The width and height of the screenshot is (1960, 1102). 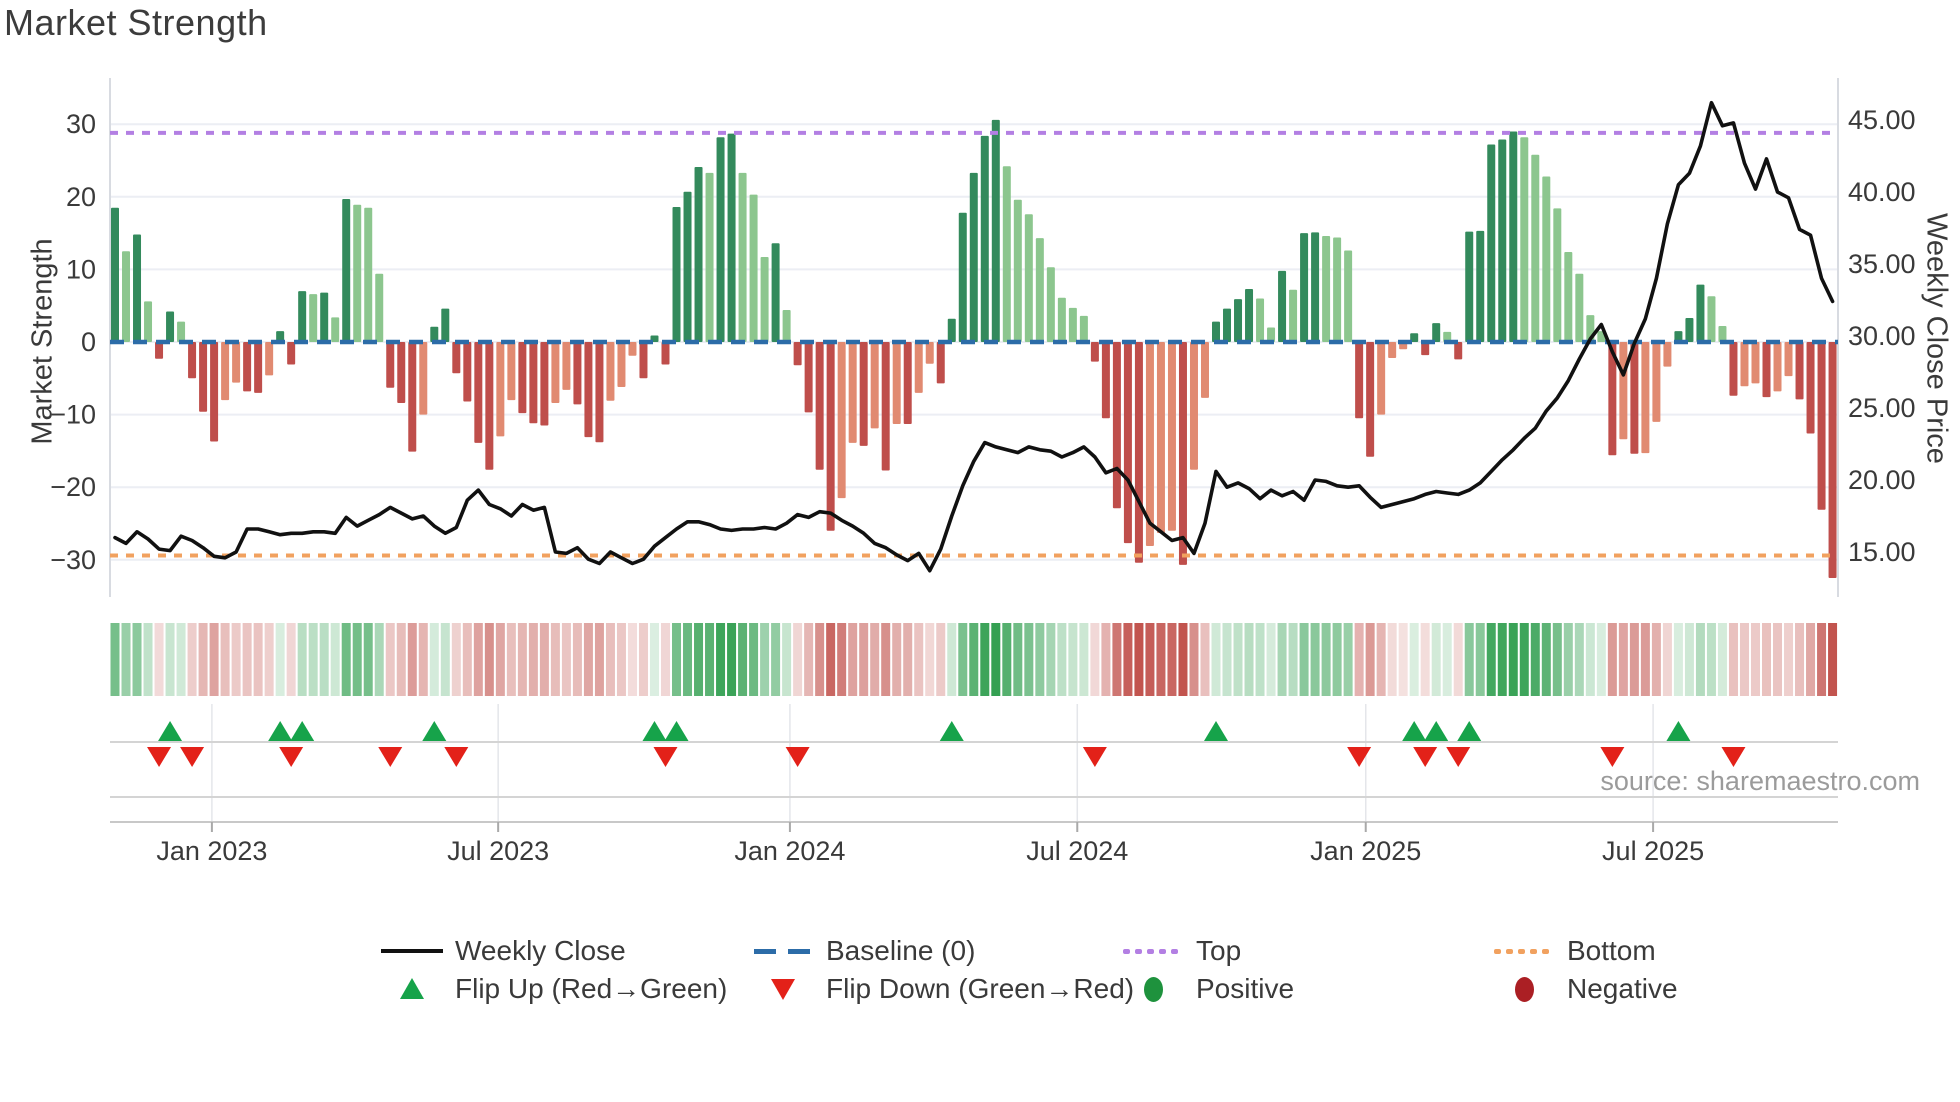 I want to click on left-tick-label: −20, so click(x=73, y=487).